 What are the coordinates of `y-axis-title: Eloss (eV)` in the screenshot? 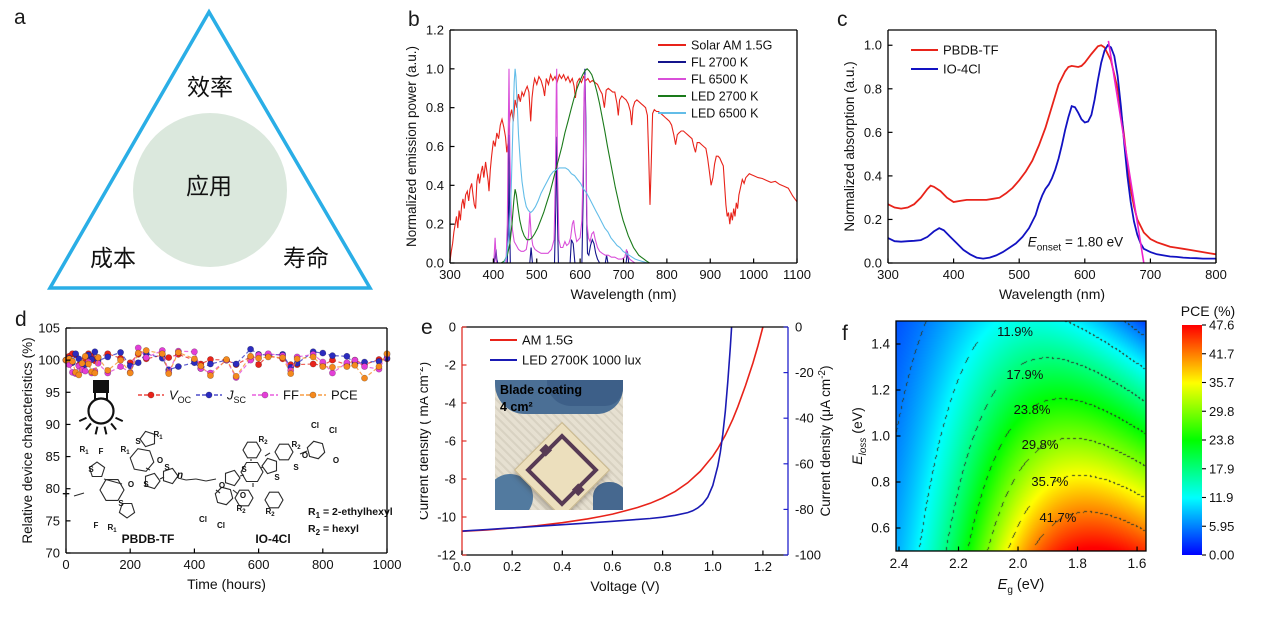 It's located at (859, 435).